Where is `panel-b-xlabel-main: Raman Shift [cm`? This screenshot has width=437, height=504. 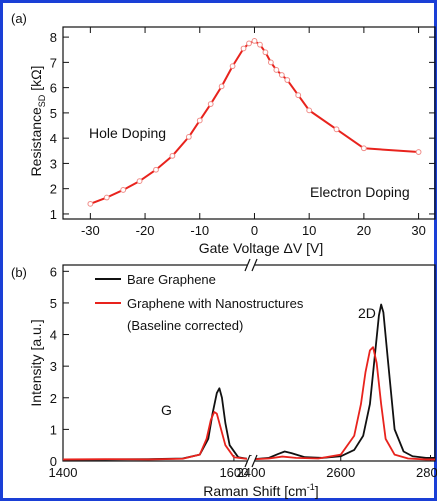 panel-b-xlabel-main: Raman Shift [cm is located at coordinates (254, 491).